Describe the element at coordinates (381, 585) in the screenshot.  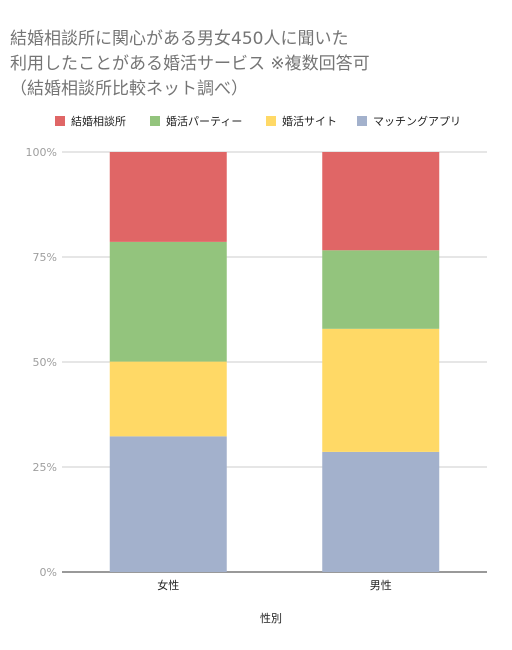
I see `x-tick-label: 男性` at that location.